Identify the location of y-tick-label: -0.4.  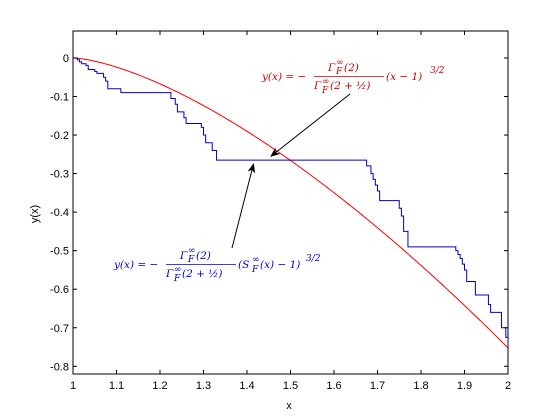
(59, 213).